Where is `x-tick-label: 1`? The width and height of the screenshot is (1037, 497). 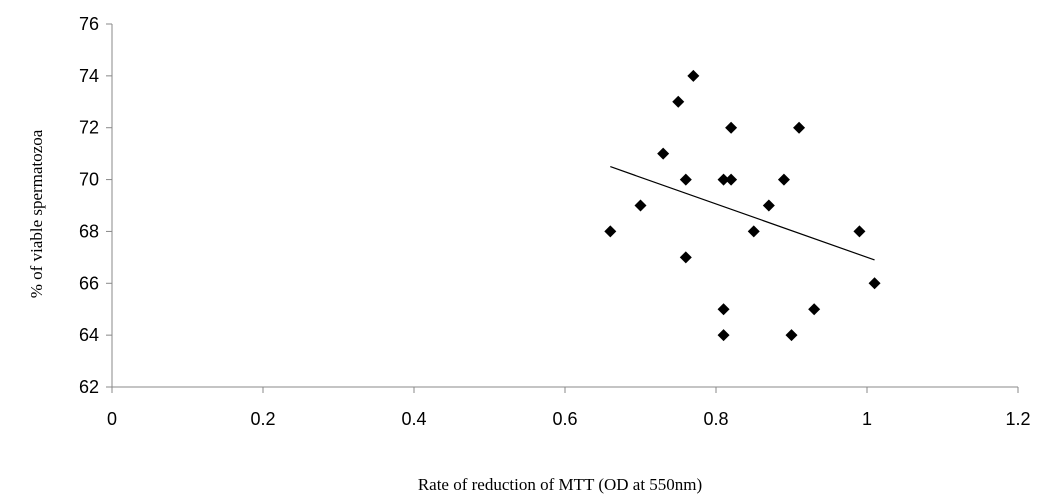
x-tick-label: 1 is located at coordinates (867, 419).